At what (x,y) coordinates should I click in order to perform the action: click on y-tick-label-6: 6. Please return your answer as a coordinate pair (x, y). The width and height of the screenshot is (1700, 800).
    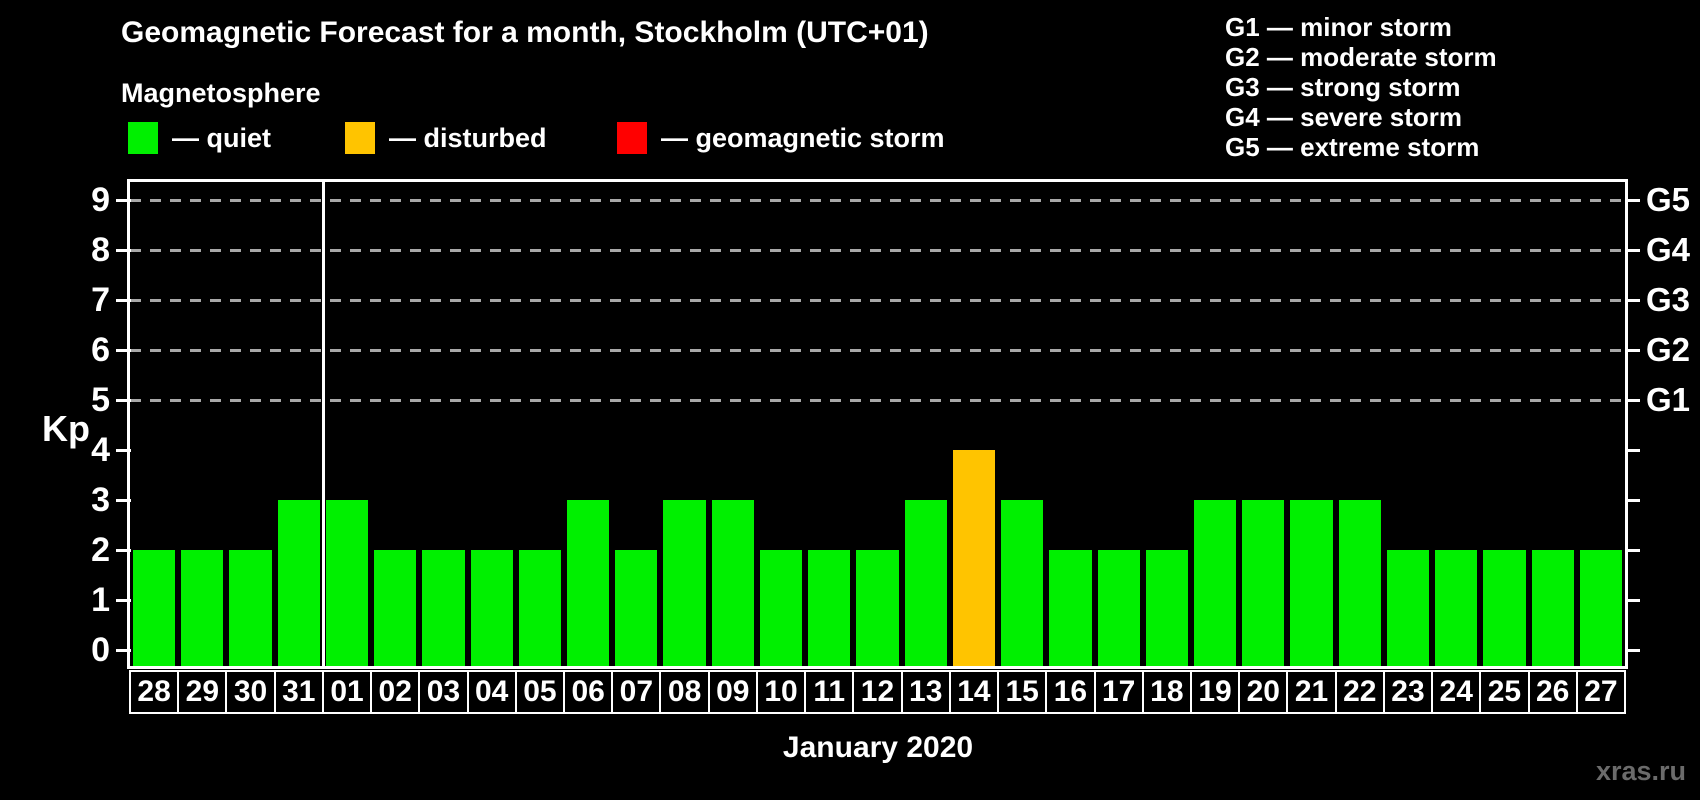
    Looking at the image, I should click on (100, 350).